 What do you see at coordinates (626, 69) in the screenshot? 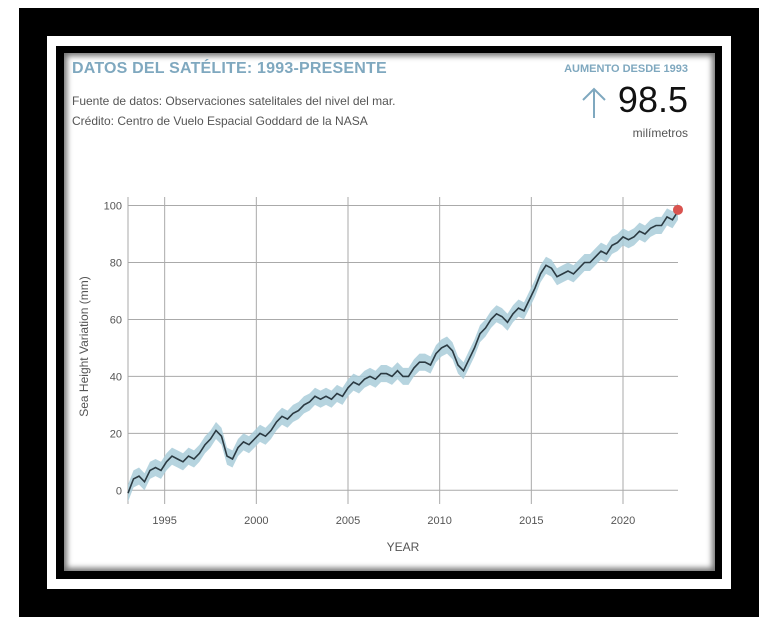
I see `increase-label: AUMENTO DESDE 1993` at bounding box center [626, 69].